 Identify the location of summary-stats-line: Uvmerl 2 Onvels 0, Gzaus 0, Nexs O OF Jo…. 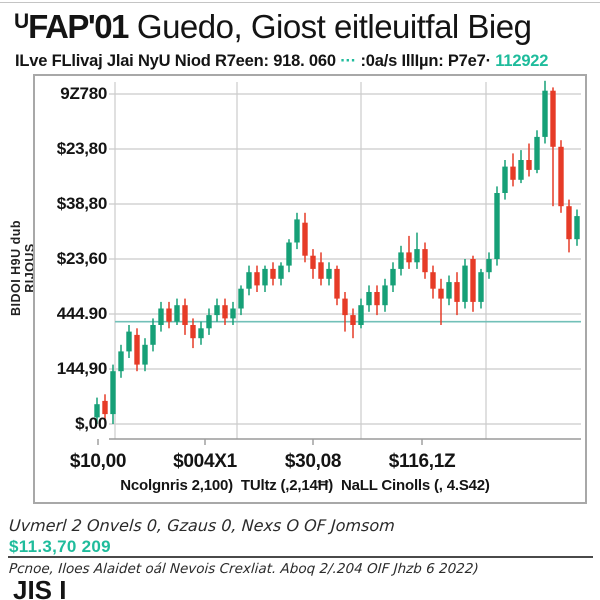
(202, 525).